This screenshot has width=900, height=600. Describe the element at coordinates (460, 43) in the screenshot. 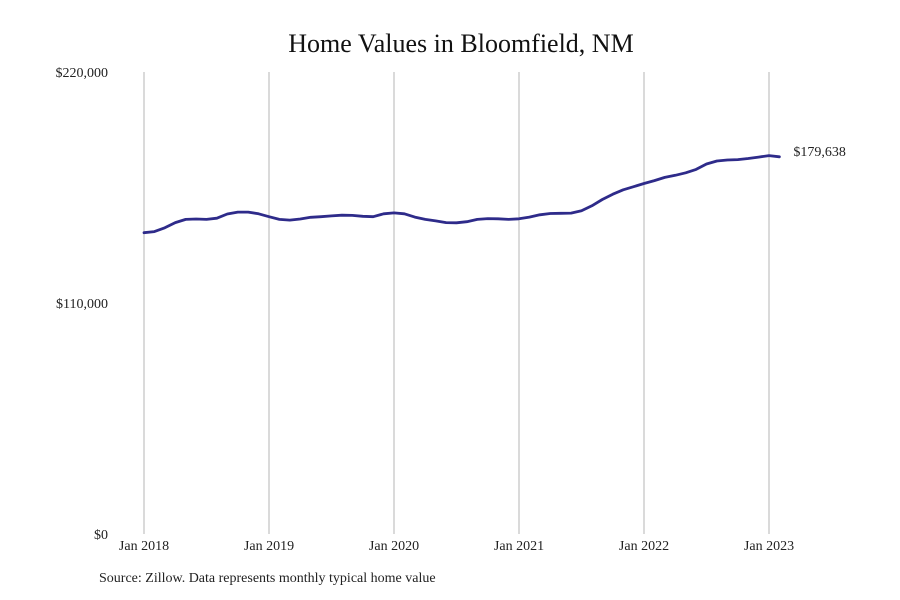

I see `chart-title: Home Values in Bloomfield, NM` at that location.